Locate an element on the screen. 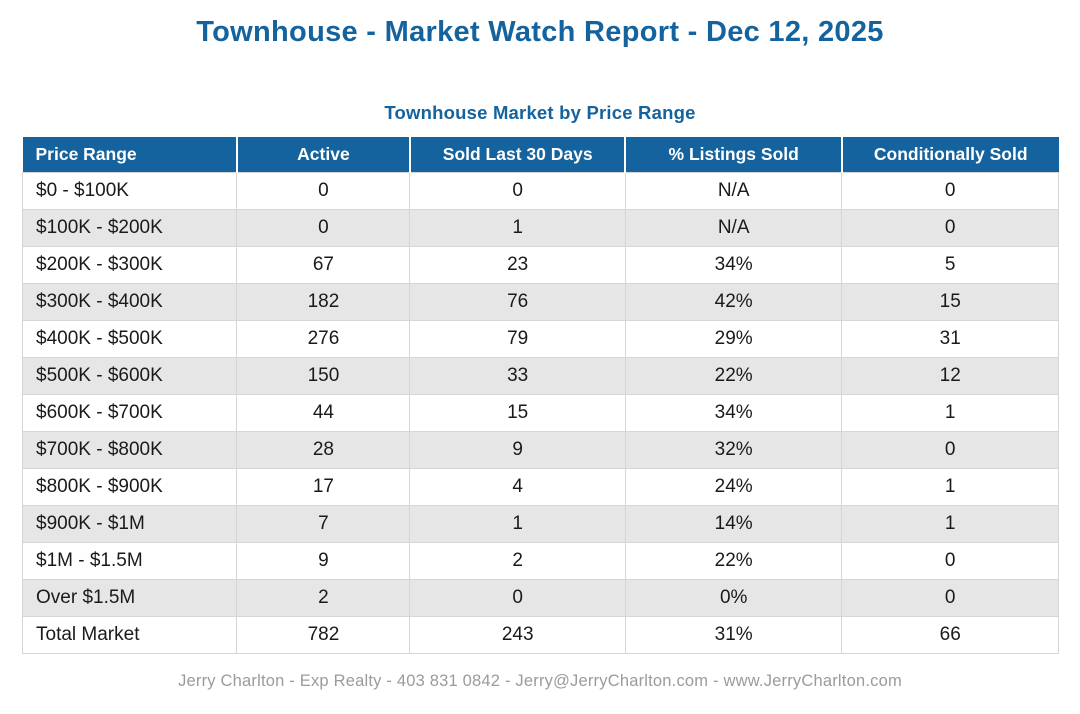  column-header-conditionally-sold: Conditionally Sold is located at coordinates (950, 155).